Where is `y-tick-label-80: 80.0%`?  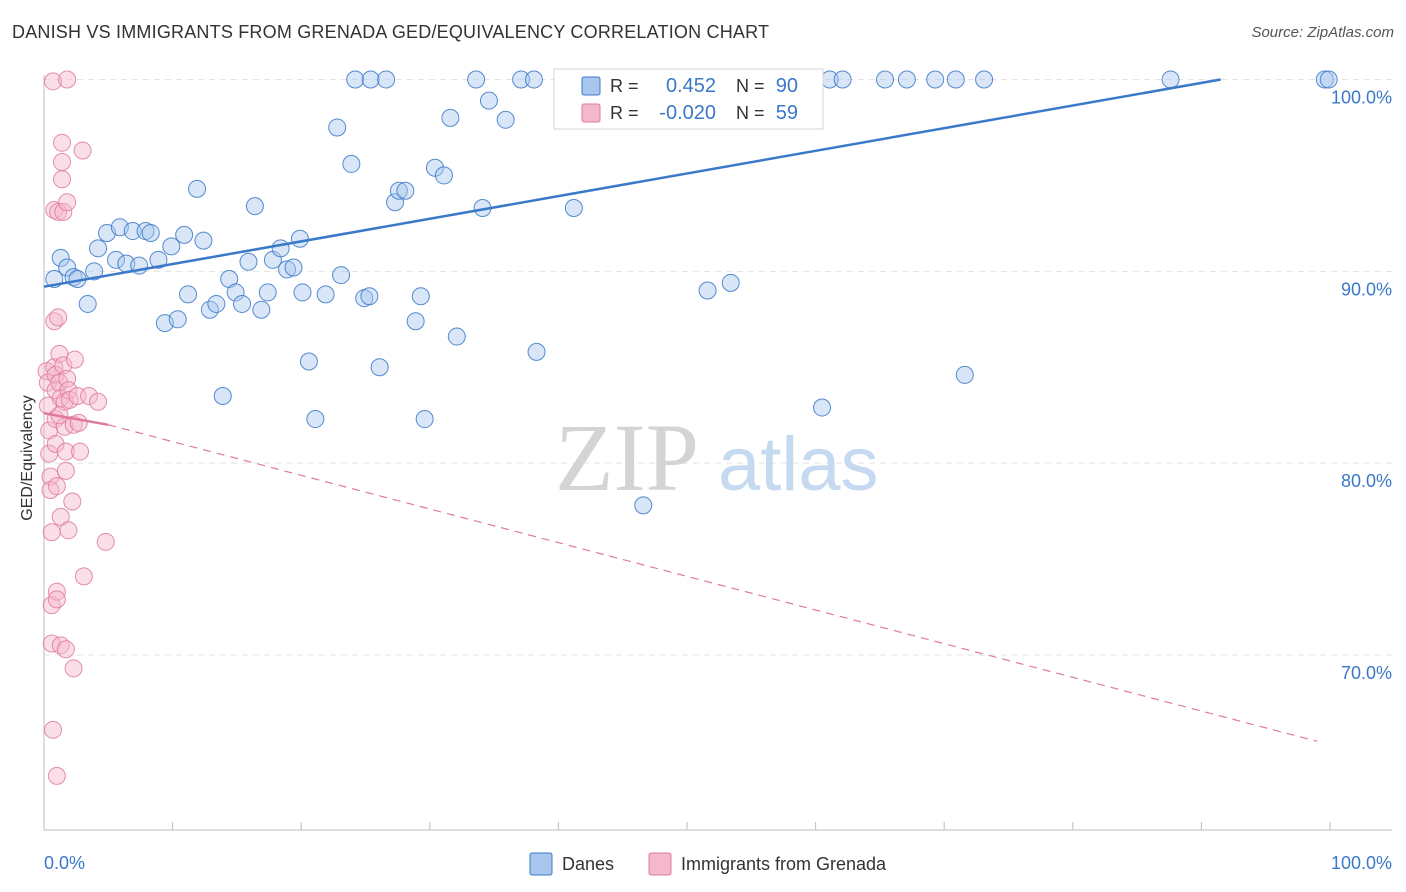
y-tick-label-80: 80.0% is located at coordinates (1366, 481).